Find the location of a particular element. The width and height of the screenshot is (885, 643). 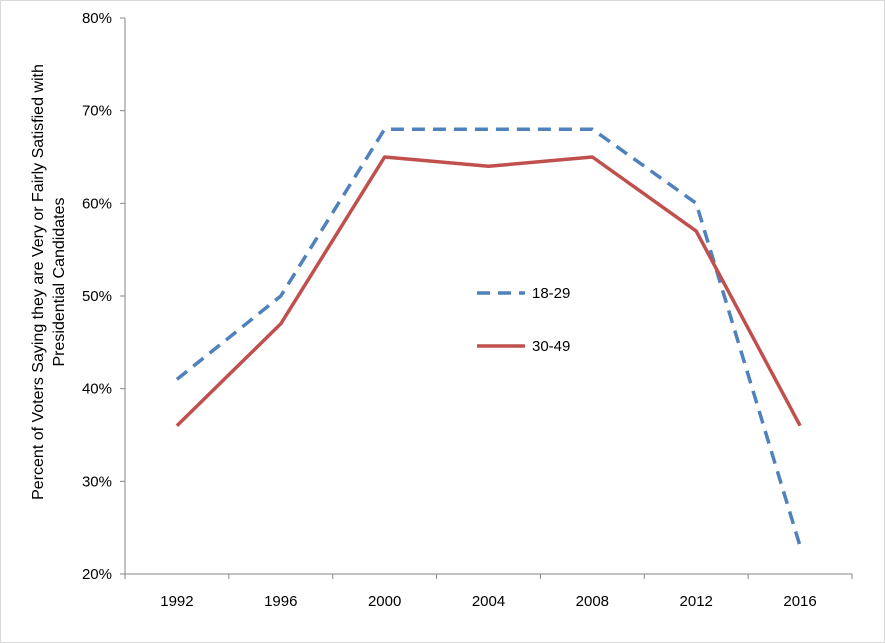

legend-label-18-29: 18-29 is located at coordinates (551, 293).